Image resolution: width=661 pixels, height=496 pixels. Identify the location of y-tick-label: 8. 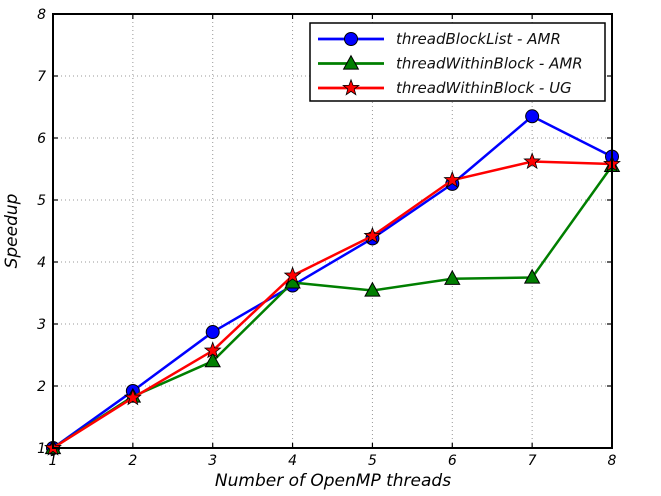
(41, 15).